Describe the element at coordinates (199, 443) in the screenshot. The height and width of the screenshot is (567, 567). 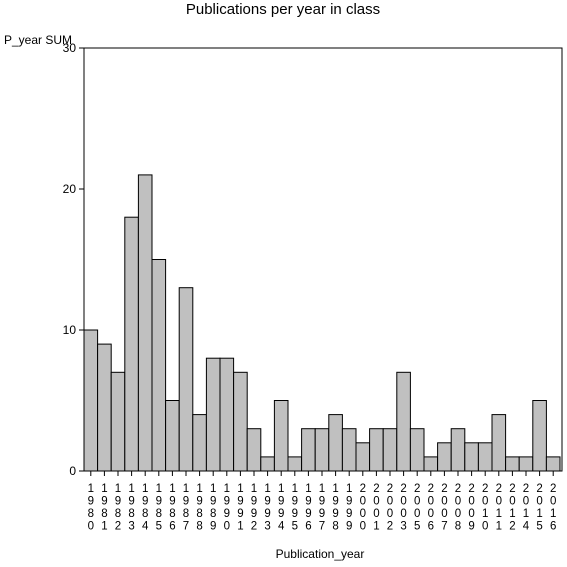
I see `bar-1988` at that location.